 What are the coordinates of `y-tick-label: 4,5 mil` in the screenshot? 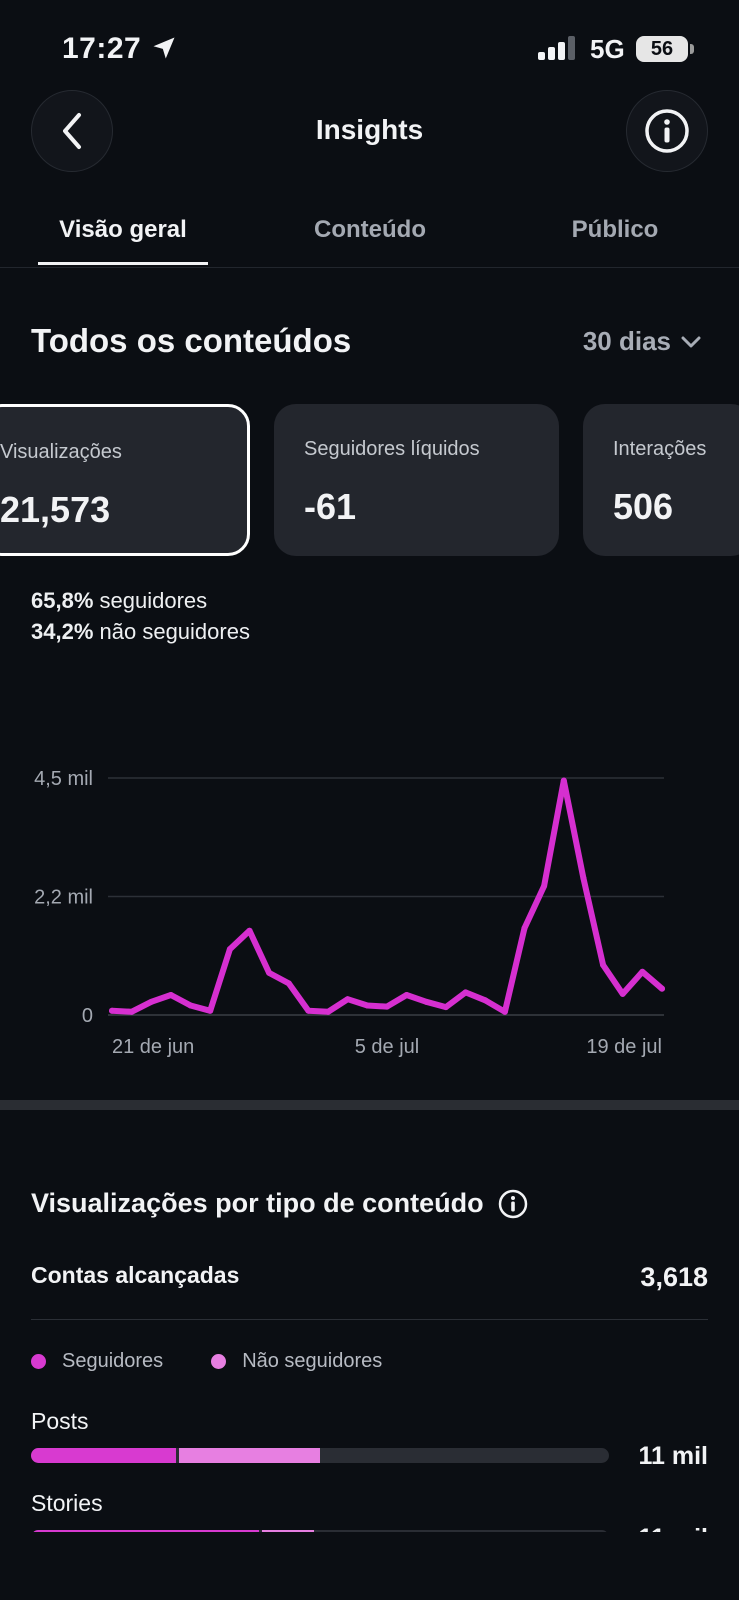 It's located at (63, 779).